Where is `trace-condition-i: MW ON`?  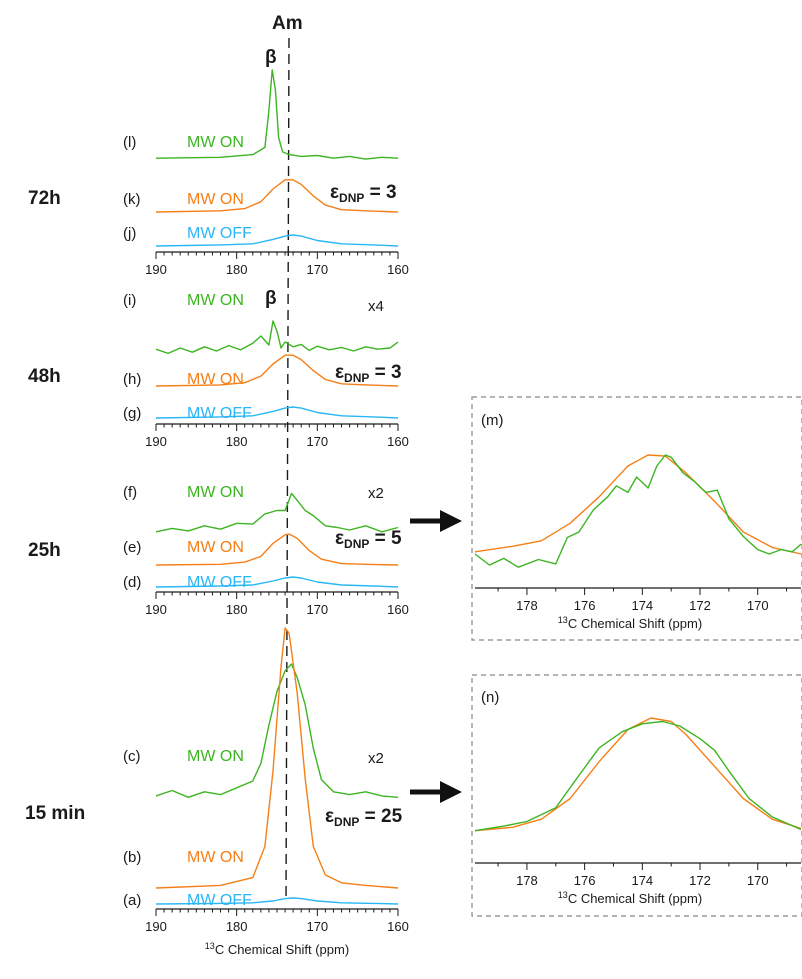 trace-condition-i: MW ON is located at coordinates (215, 300).